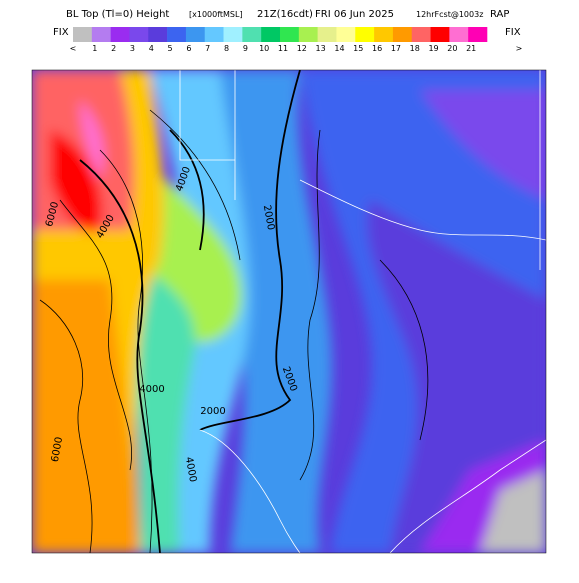 The width and height of the screenshot is (579, 583). Describe the element at coordinates (321, 48) in the screenshot. I see `colorbar-tick-label: 13` at that location.